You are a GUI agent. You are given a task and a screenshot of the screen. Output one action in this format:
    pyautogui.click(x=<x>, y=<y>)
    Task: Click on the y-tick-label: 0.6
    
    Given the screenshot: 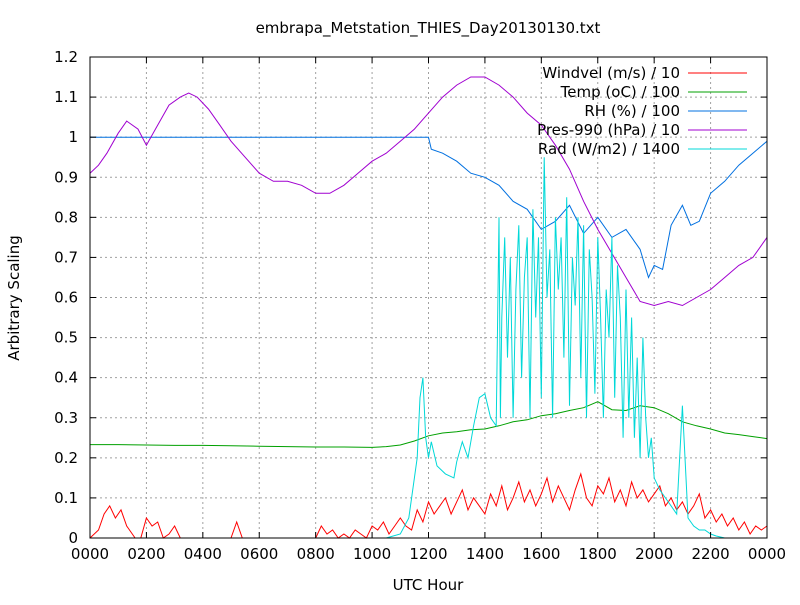 What is the action you would take?
    pyautogui.click(x=66, y=298)
    